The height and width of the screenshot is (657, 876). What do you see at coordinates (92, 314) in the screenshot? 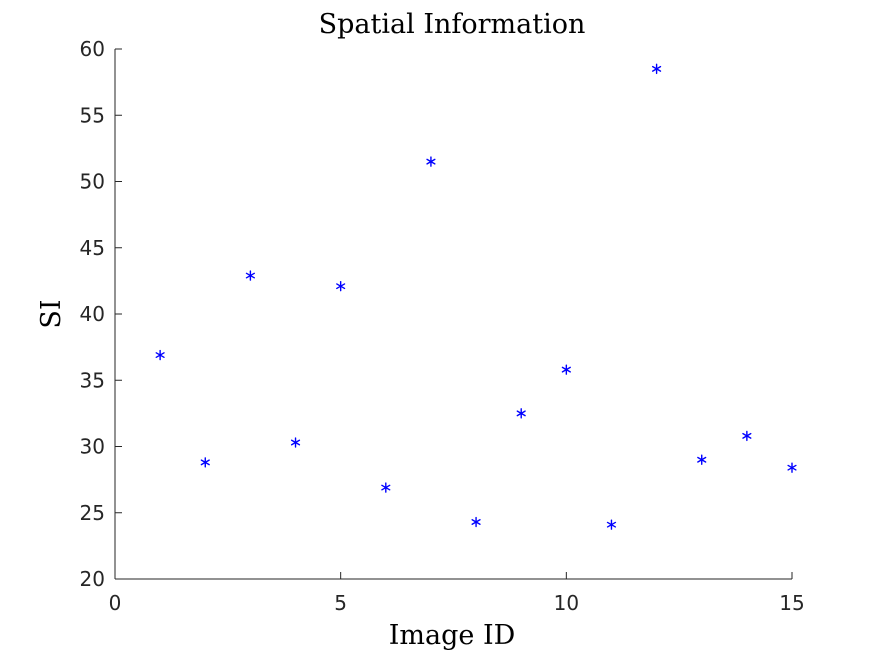
I see `y-tick-label: 40` at bounding box center [92, 314].